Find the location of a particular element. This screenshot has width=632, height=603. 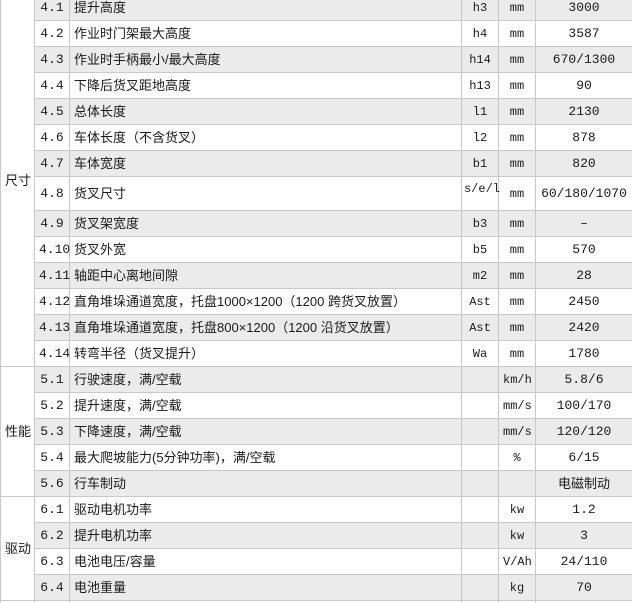

table-row: 4.3 作业时手柄最小/最大高度 h14 mm 670/1300 is located at coordinates (316, 59).